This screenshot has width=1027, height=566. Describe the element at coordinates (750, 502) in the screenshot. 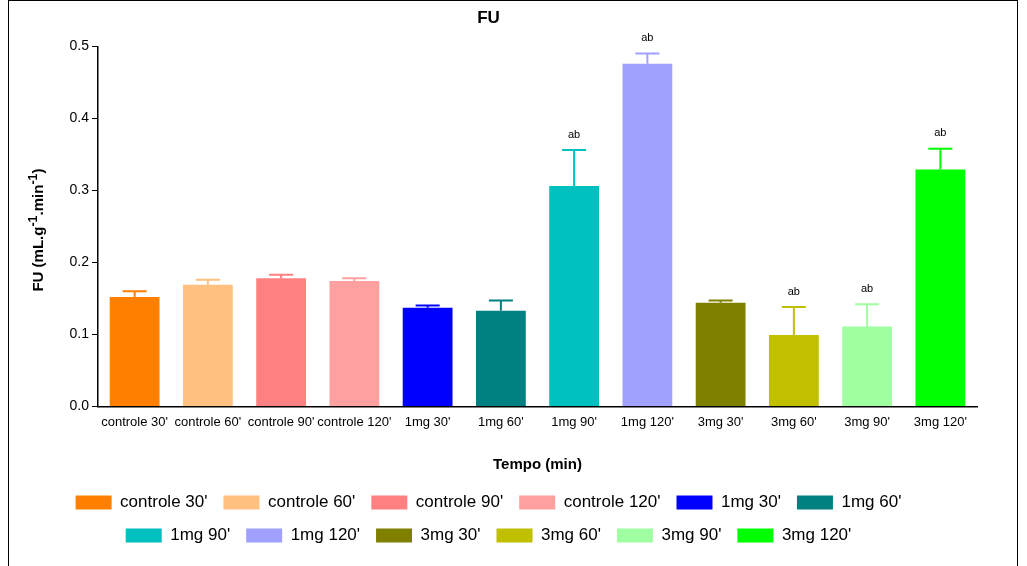

I see `legend-label: 1mg 30'` at that location.